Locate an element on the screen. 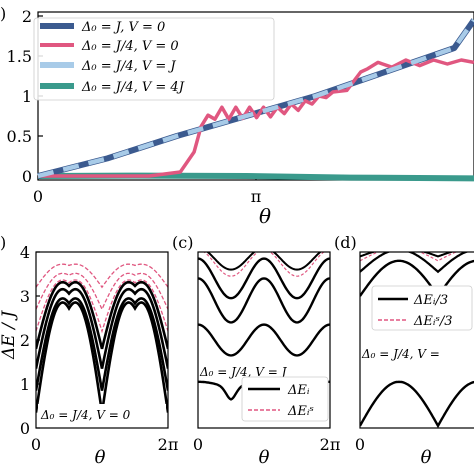  panel-b-y-tick-label: 2 is located at coordinates (25, 340).